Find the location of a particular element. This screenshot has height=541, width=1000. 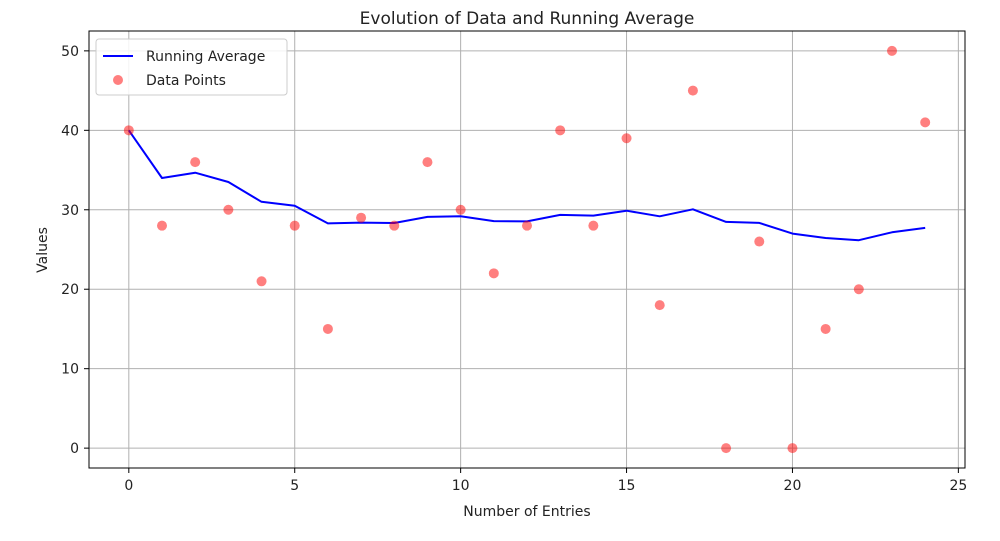

chart-title: Evolution of Data and Running Average is located at coordinates (527, 19).